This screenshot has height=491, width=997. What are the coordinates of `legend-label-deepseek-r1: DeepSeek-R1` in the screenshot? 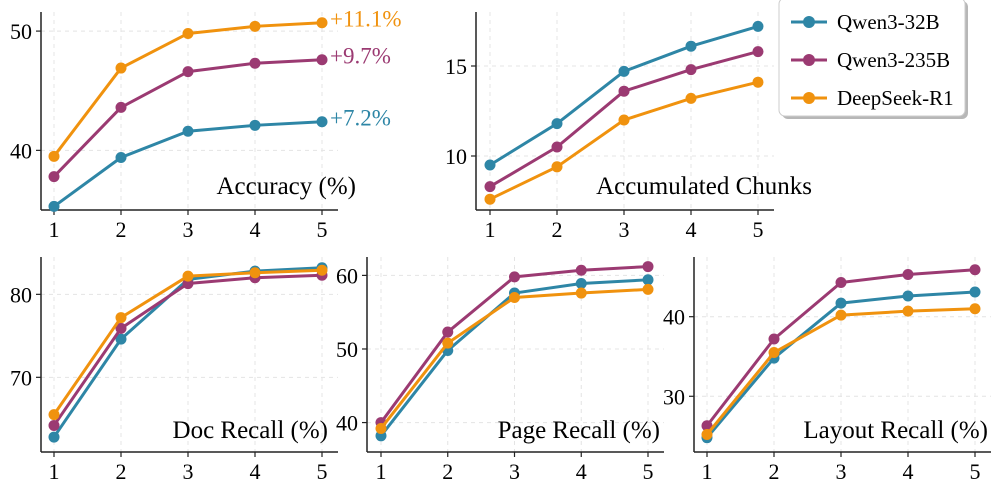 It's located at (895, 98).